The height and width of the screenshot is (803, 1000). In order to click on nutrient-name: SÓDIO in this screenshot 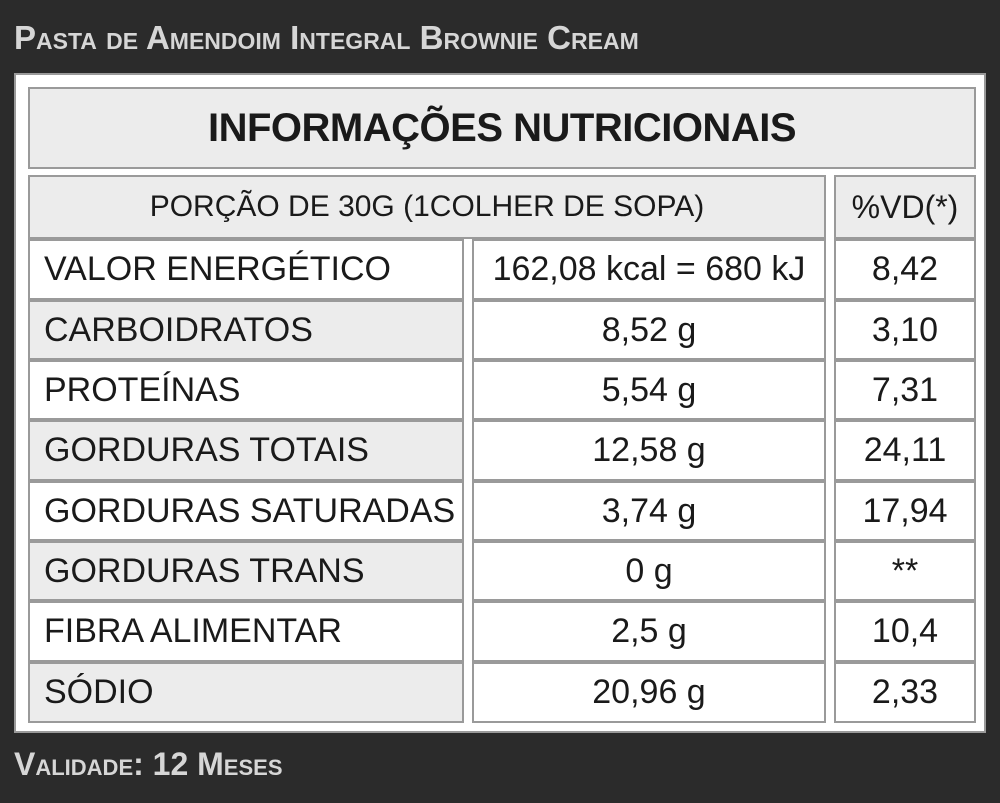, I will do `click(246, 692)`.